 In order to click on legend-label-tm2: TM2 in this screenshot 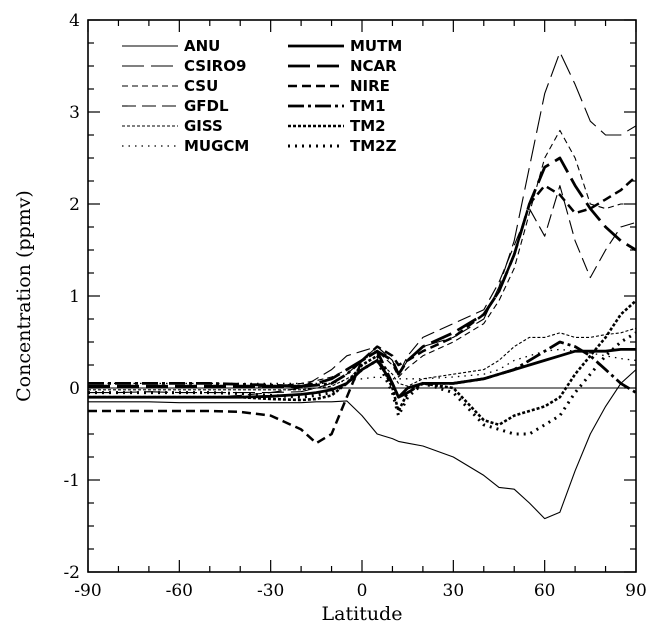, I will do `click(368, 126)`.